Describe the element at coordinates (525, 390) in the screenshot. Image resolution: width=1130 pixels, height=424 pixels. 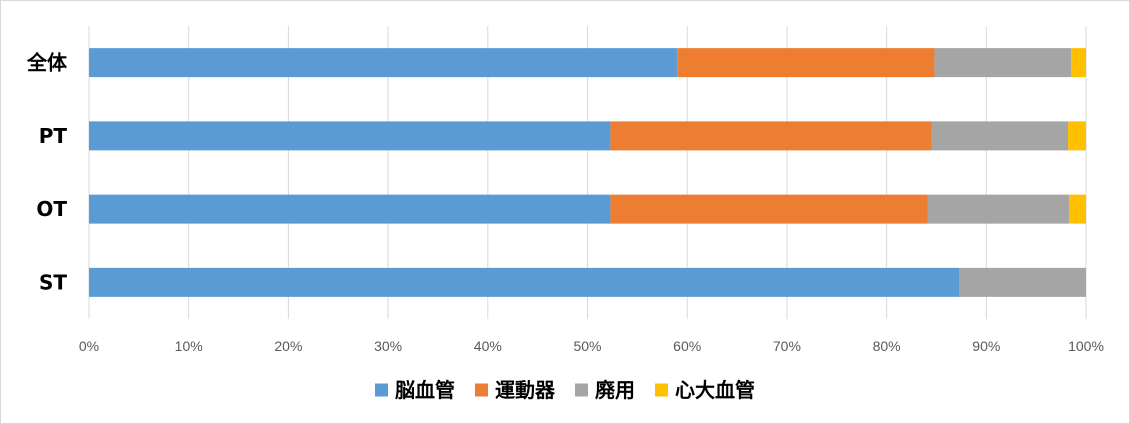
I see `legend-label: 運動器` at that location.